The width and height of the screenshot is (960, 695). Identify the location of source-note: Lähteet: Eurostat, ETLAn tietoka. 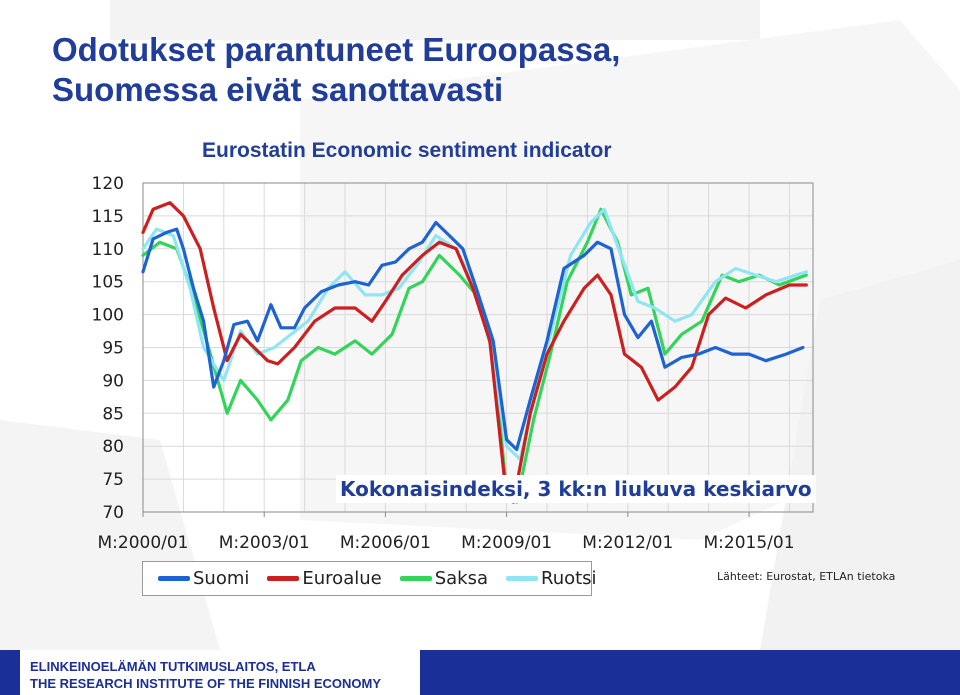
(806, 576).